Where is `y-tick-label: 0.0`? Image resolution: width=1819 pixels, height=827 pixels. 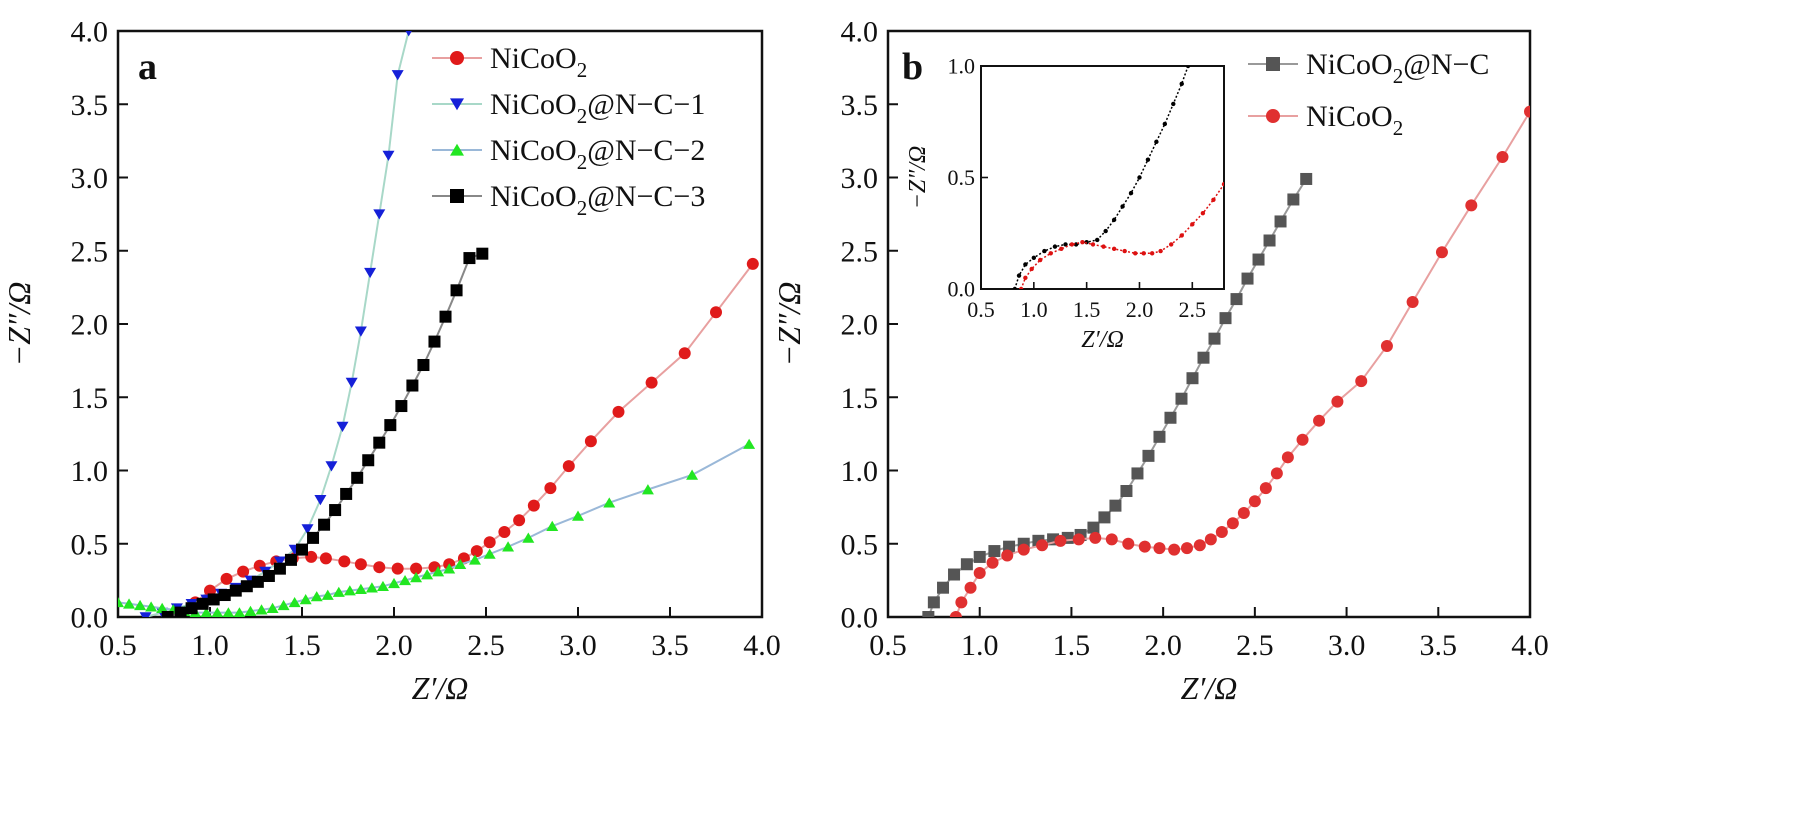
y-tick-label: 0.0 is located at coordinates (90, 618).